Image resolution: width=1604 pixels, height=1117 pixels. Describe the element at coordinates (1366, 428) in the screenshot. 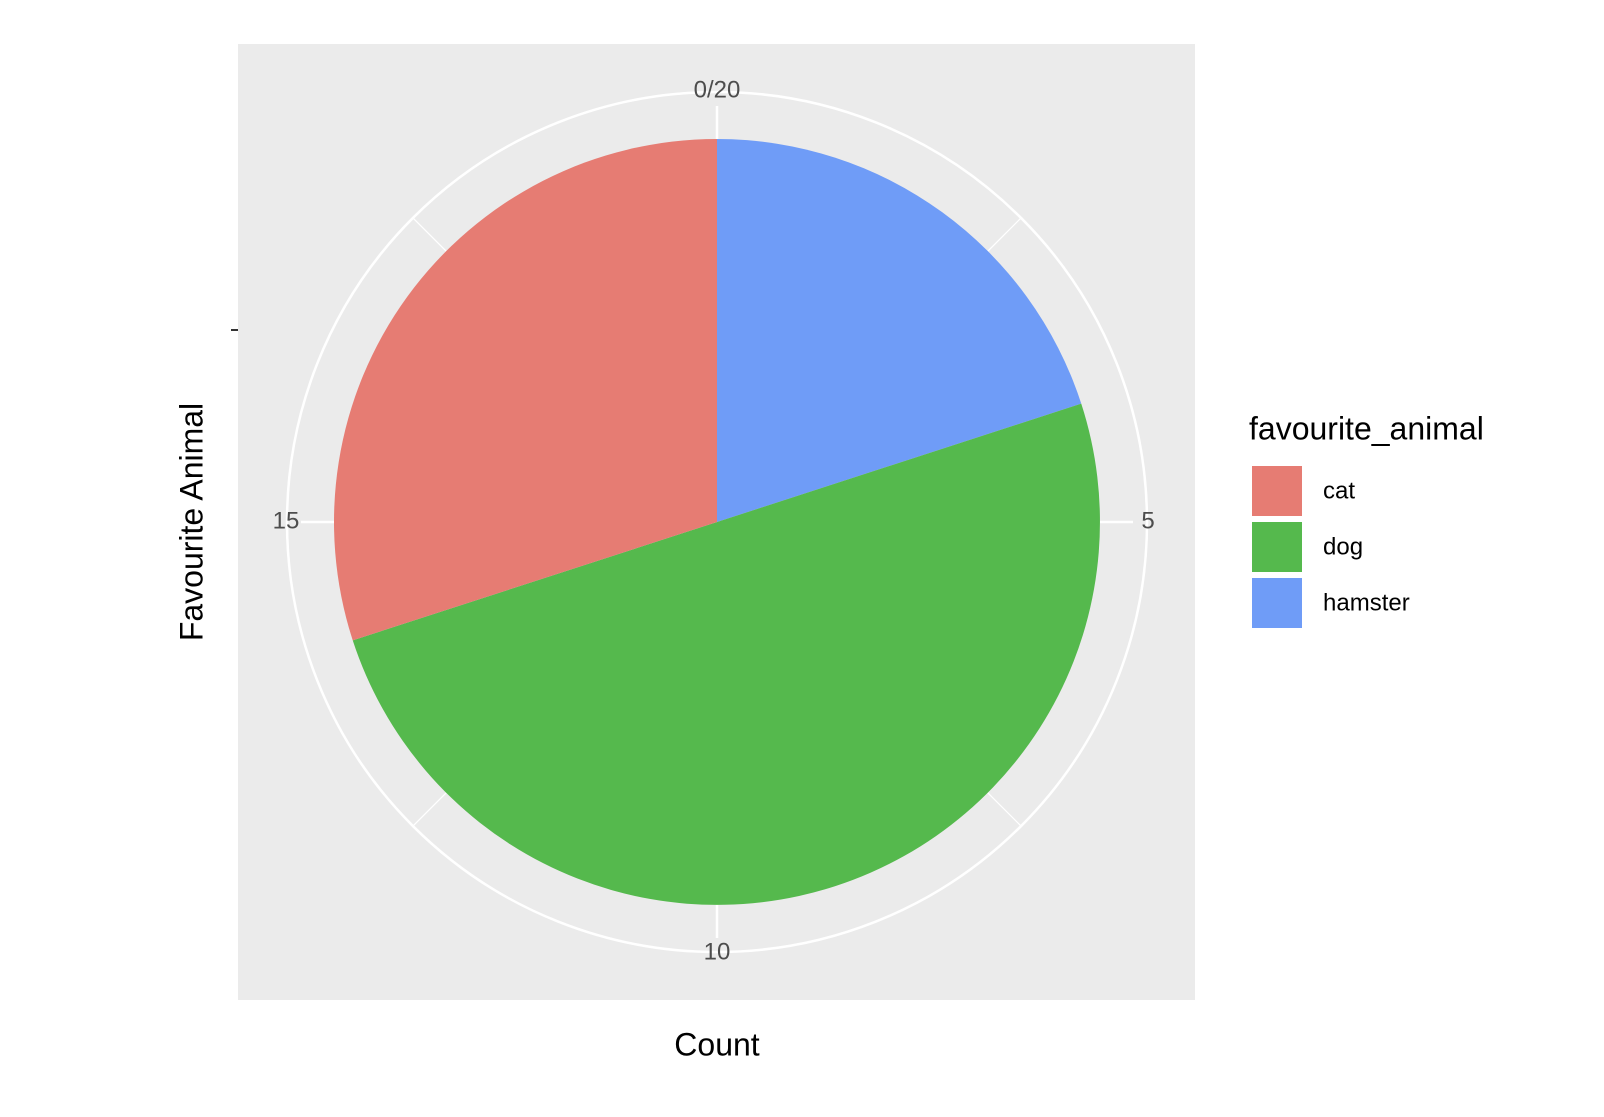

I see `legend-title: favourite_animal` at that location.